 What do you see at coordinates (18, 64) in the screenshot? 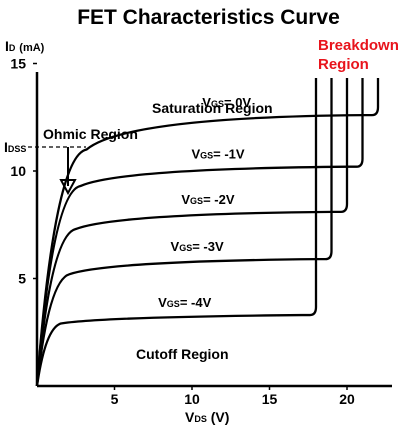
I see `y-tick-label: 15` at bounding box center [18, 64].